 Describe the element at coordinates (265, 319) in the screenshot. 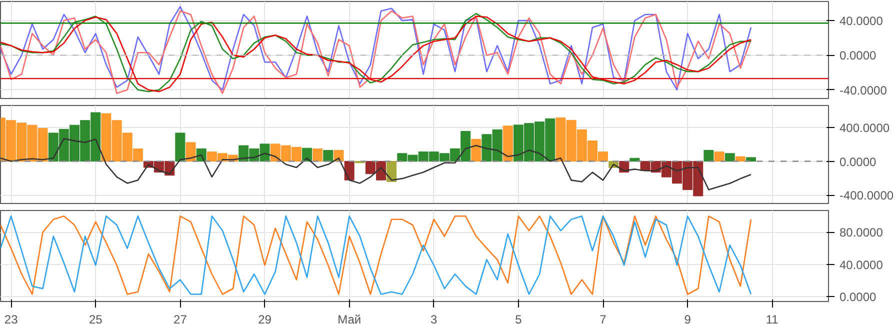

I see `x-tick-label: 29` at that location.